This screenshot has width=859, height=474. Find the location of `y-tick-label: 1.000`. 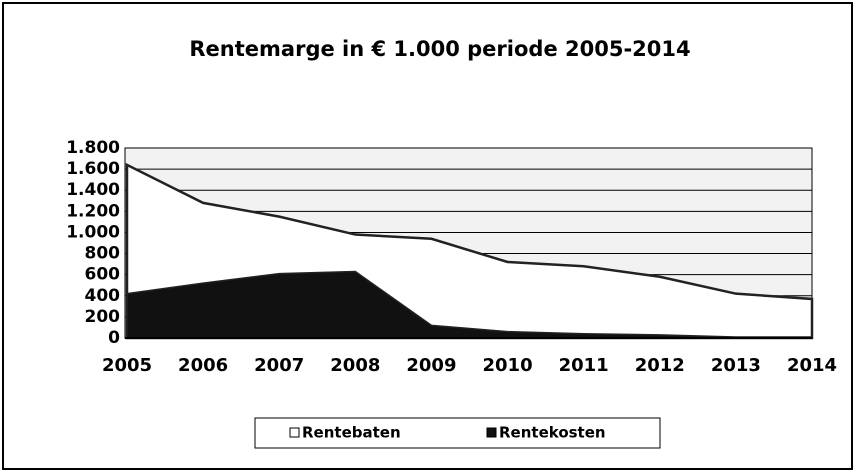

y-tick-label: 1.000 is located at coordinates (93, 232).